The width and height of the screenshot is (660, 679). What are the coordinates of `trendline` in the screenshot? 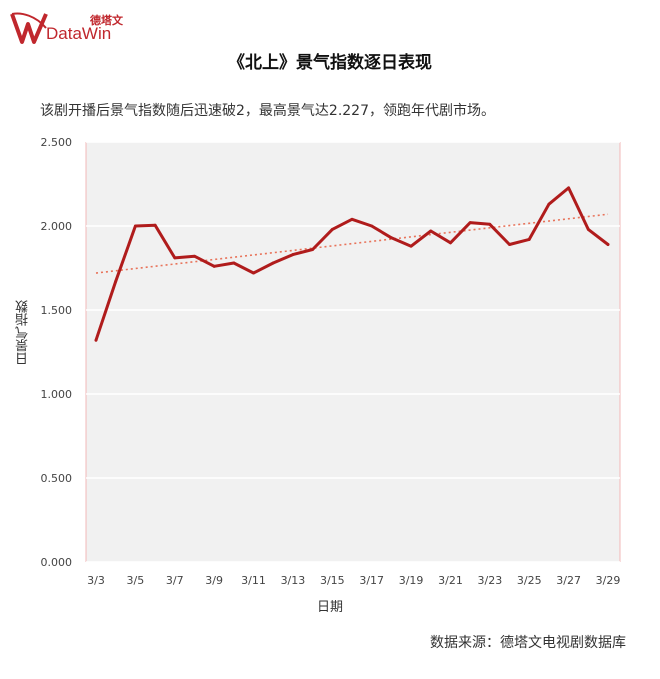 It's located at (352, 243).